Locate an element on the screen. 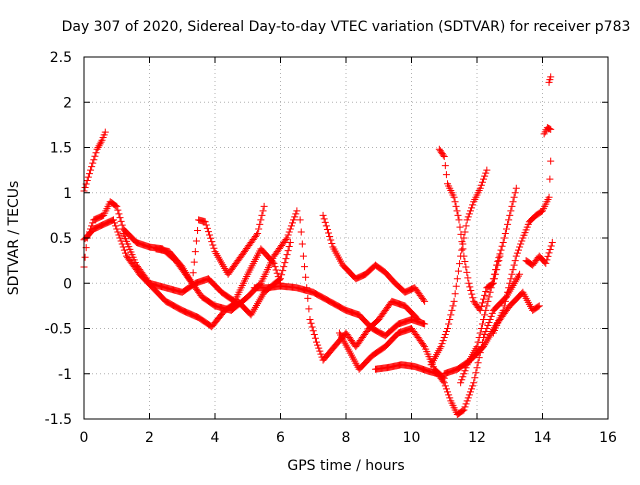 The width and height of the screenshot is (640, 485). series-track-o is located at coordinates (522, 247).